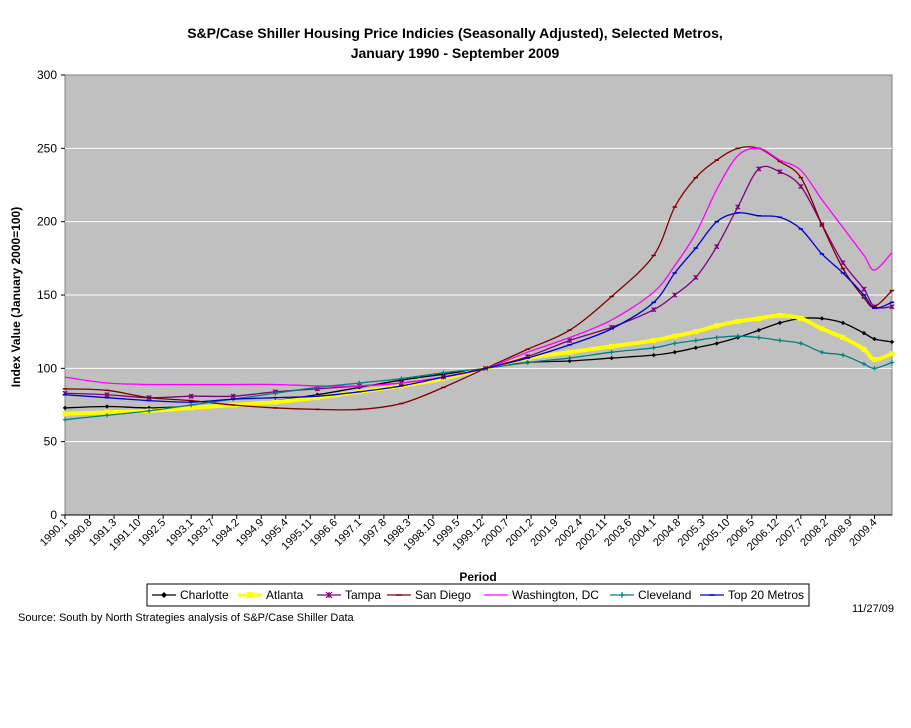 The width and height of the screenshot is (911, 728). I want to click on date-note: 11/27/09, so click(873, 609).